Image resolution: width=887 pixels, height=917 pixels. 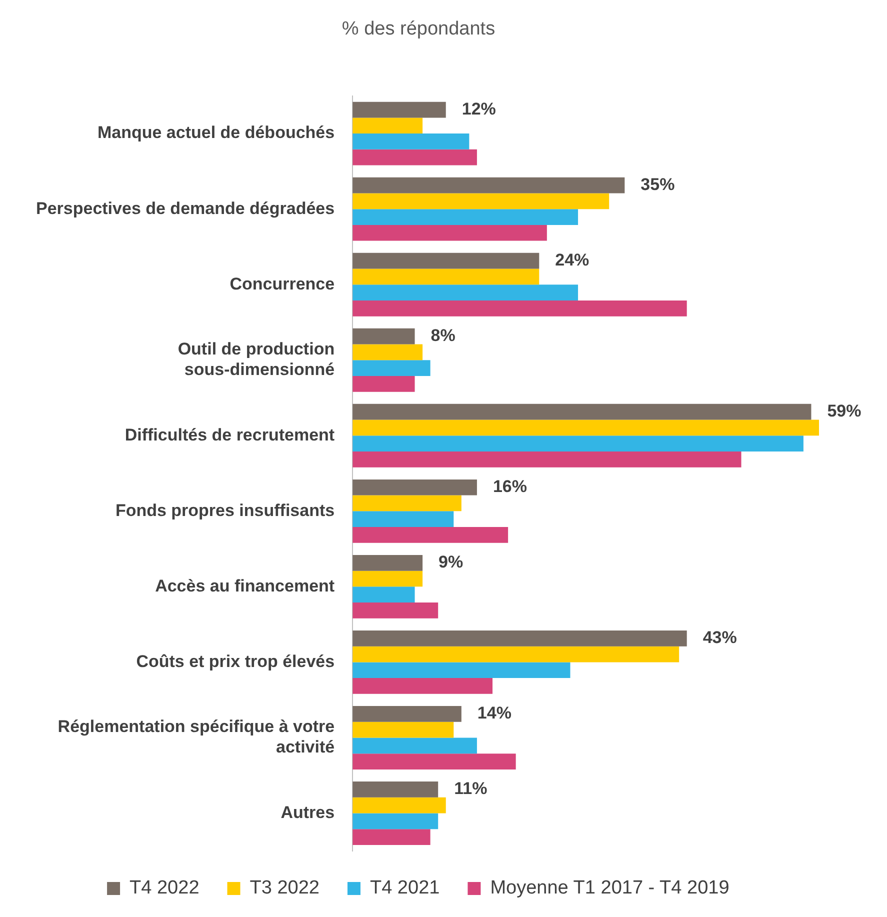 I want to click on y-tick-label: Manque actuel de débouchés, so click(x=216, y=132).